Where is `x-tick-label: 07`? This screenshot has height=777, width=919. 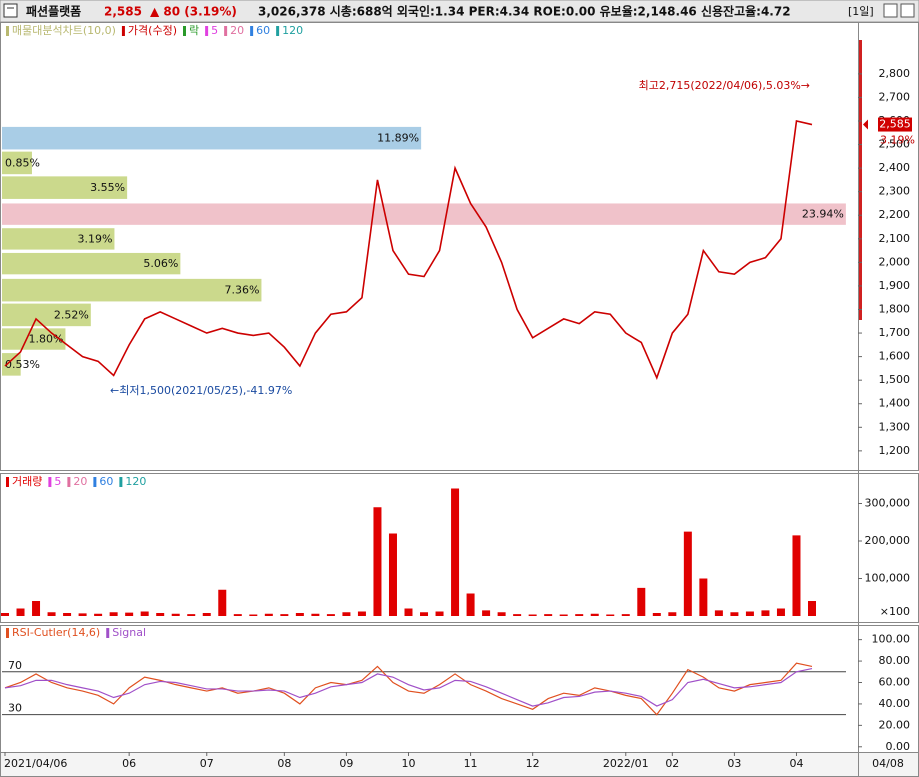
x-tick-label: 07 is located at coordinates (207, 763).